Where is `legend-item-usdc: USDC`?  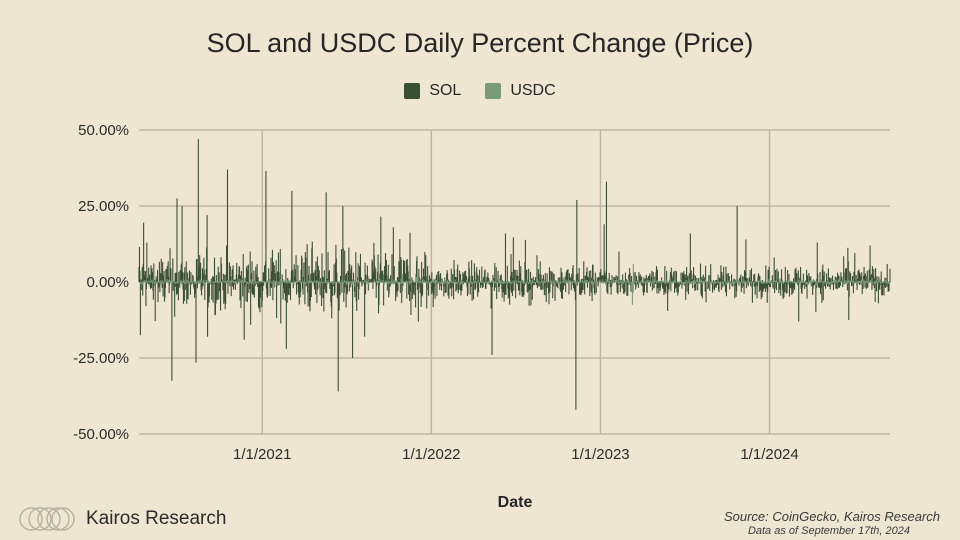 legend-item-usdc: USDC is located at coordinates (520, 91).